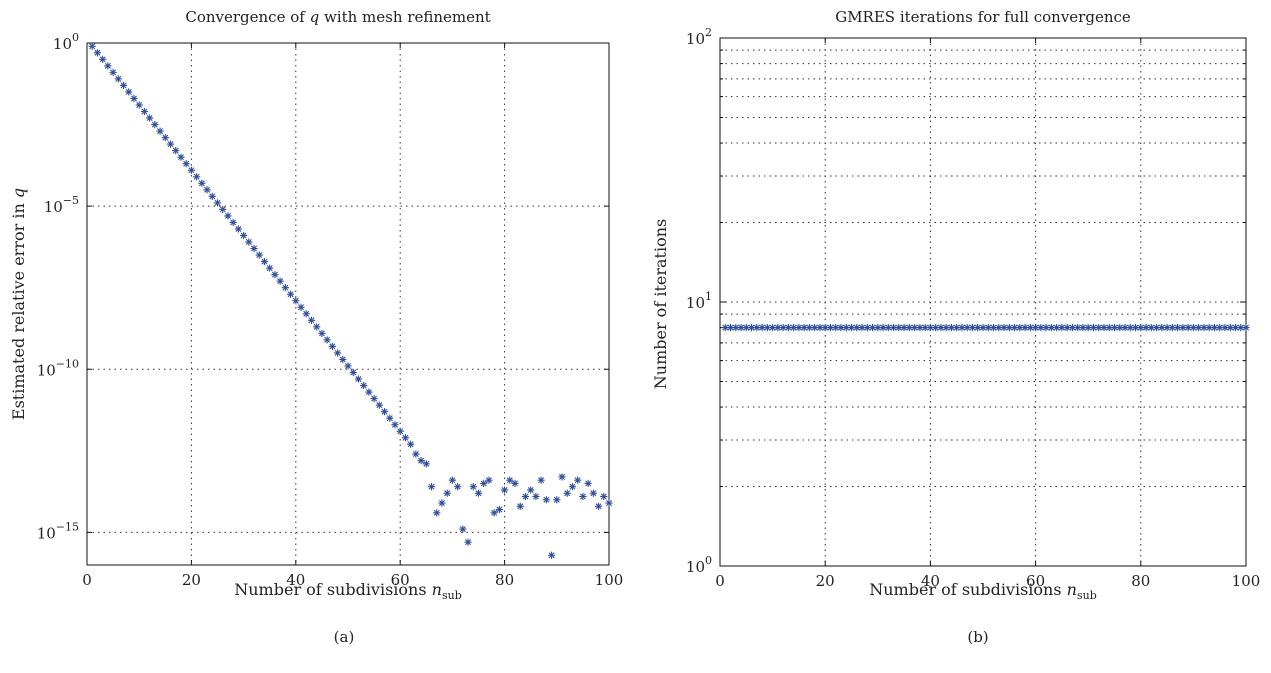 This screenshot has width=1271, height=673. Describe the element at coordinates (18, 304) in the screenshot. I see `panel-a-y-axis-label: Estimated relative error in q` at that location.